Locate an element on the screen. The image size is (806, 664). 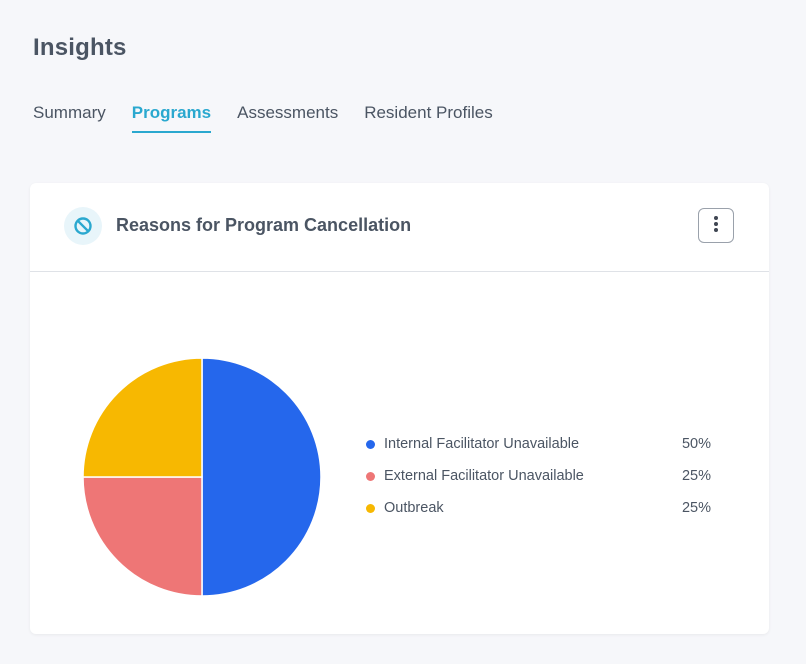
legend-item: Outbreak 25% is located at coordinates (538, 508).